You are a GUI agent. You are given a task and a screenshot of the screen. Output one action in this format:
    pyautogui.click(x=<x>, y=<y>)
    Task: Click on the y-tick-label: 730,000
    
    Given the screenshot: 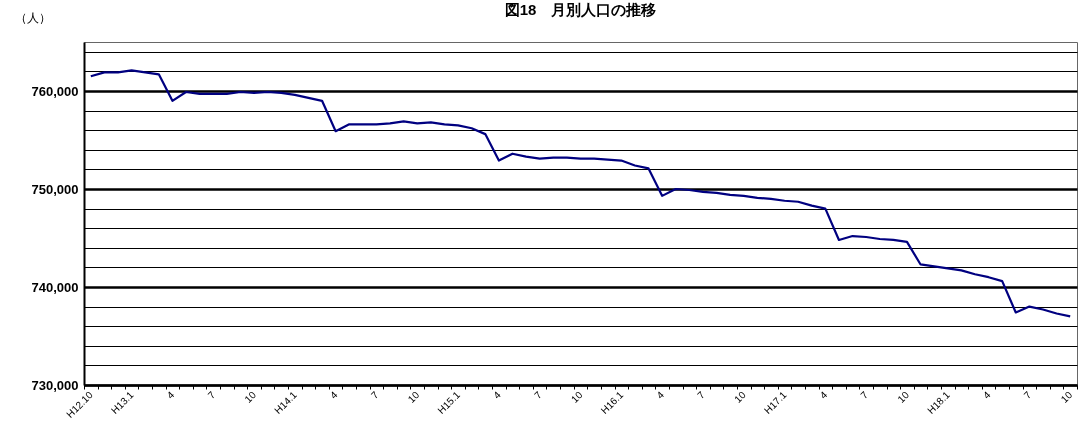 What is the action you would take?
    pyautogui.click(x=55, y=385)
    